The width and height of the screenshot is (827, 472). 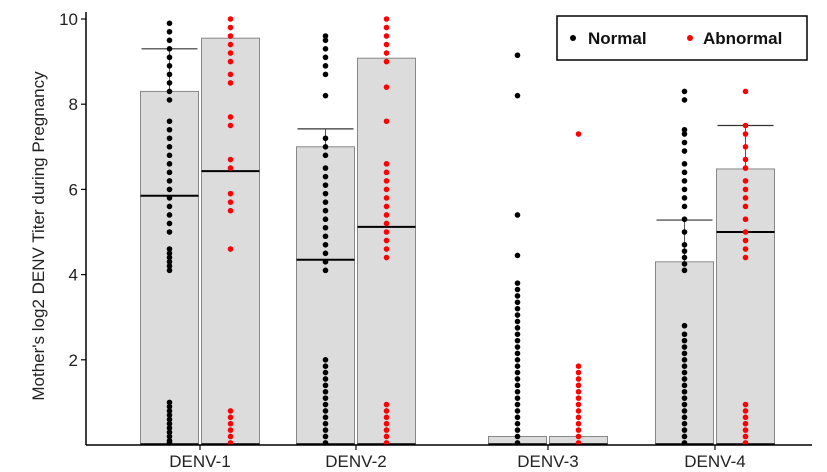 I want to click on legend: Normal Abnormal, so click(x=682, y=38).